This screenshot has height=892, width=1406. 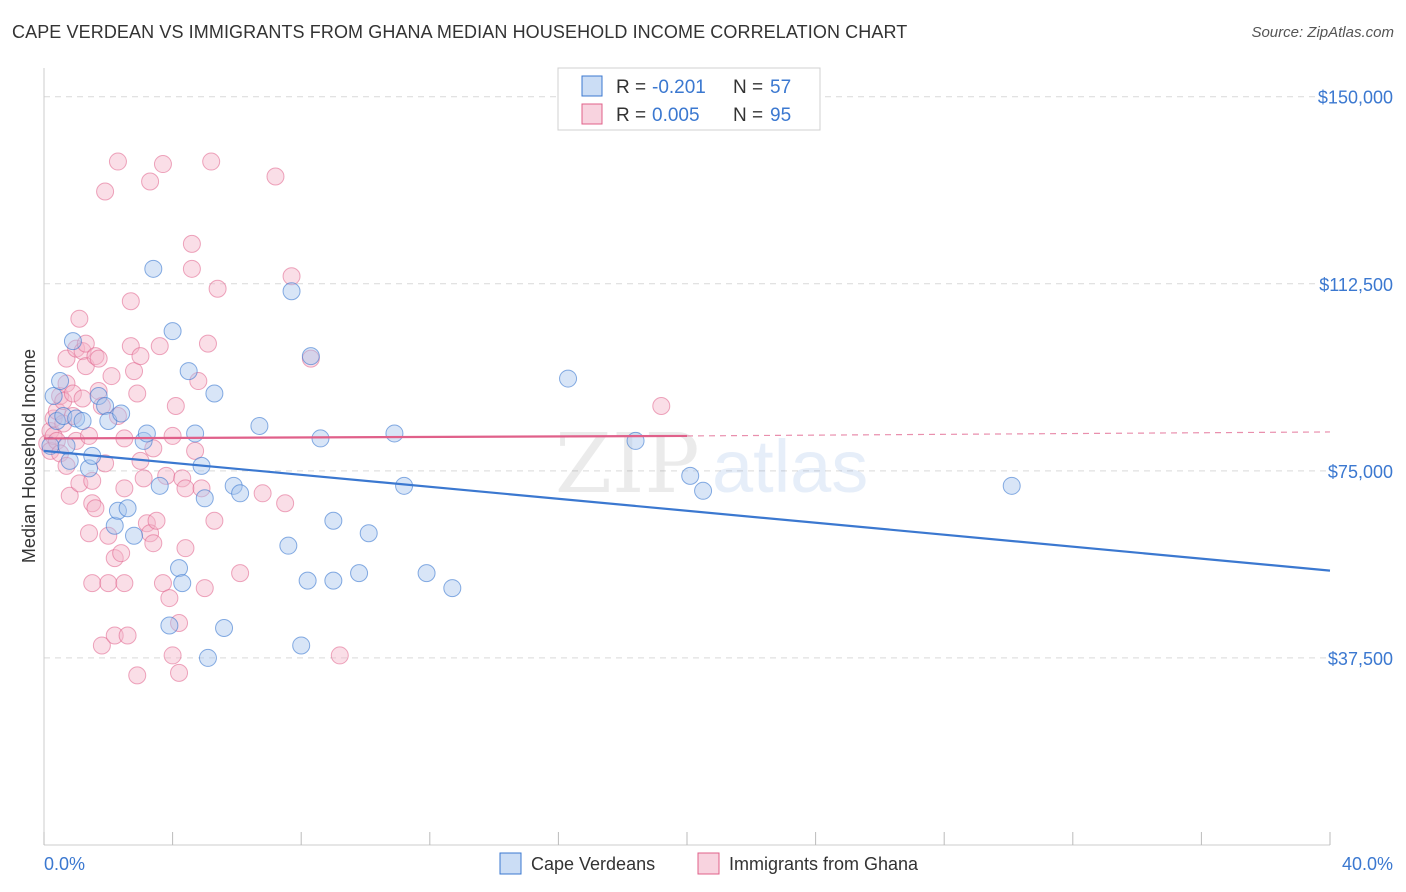 I want to click on legend-swatch-blue, so click(x=592, y=86).